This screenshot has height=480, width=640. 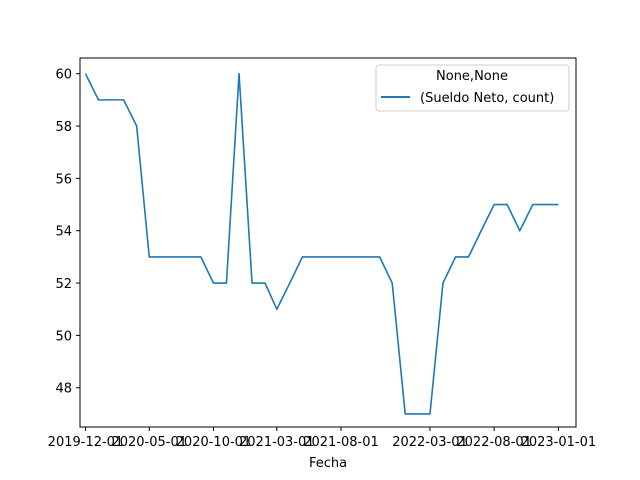 I want to click on x-tick-label: 2019-12-01, so click(x=86, y=442).